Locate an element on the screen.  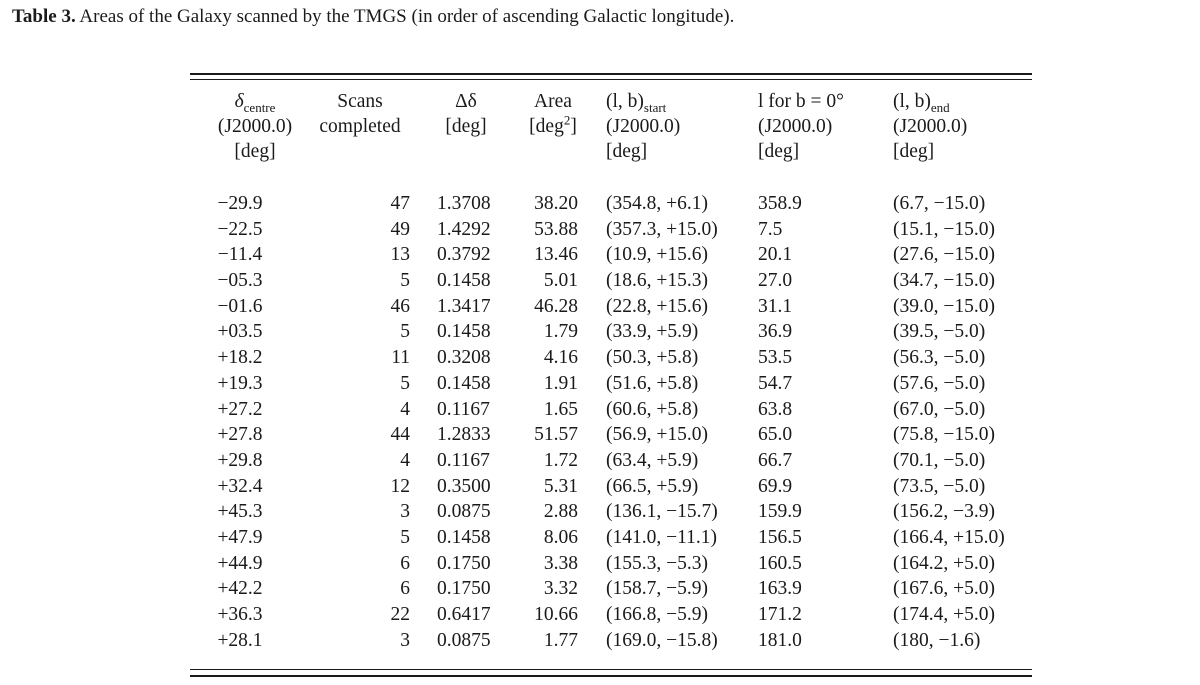
cell-lb-end: (67.0, −5.0) is located at coordinates (939, 409).